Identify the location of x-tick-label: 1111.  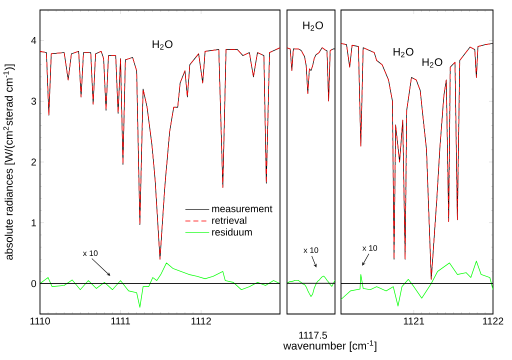
(120, 321).